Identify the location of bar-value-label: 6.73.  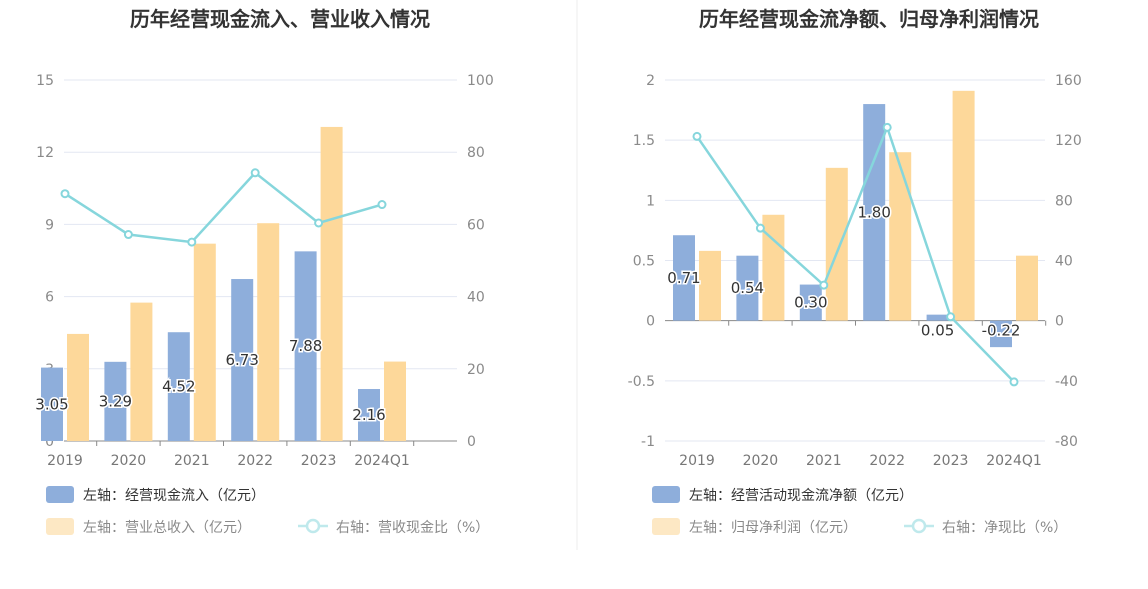
(241, 360).